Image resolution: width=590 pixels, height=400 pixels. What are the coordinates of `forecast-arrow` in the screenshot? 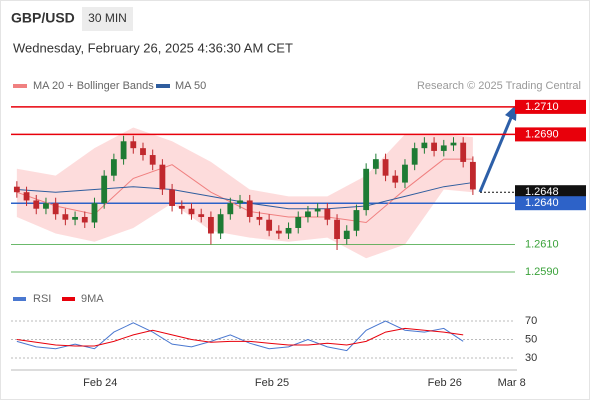 It's located at (496, 152).